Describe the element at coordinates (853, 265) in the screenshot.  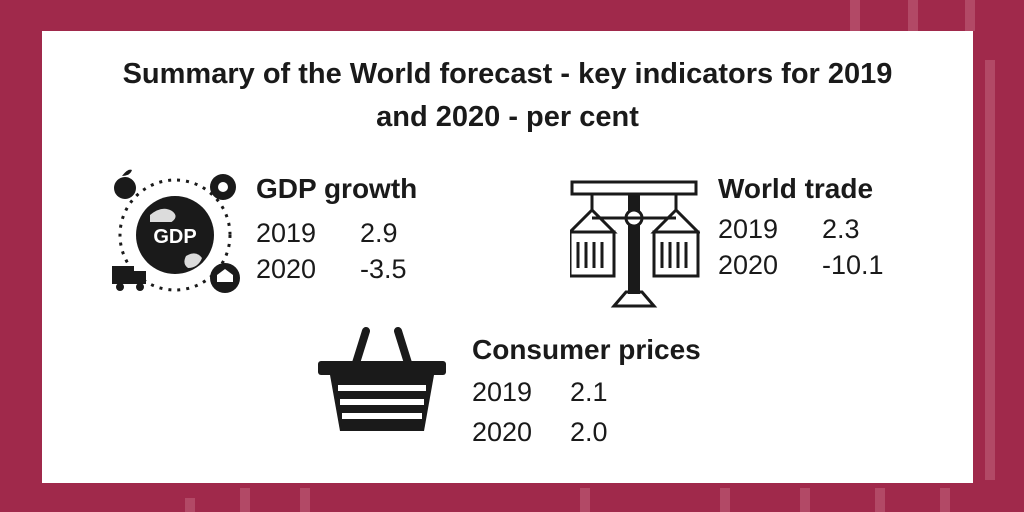
I see `indicator-value: -10.1` at that location.